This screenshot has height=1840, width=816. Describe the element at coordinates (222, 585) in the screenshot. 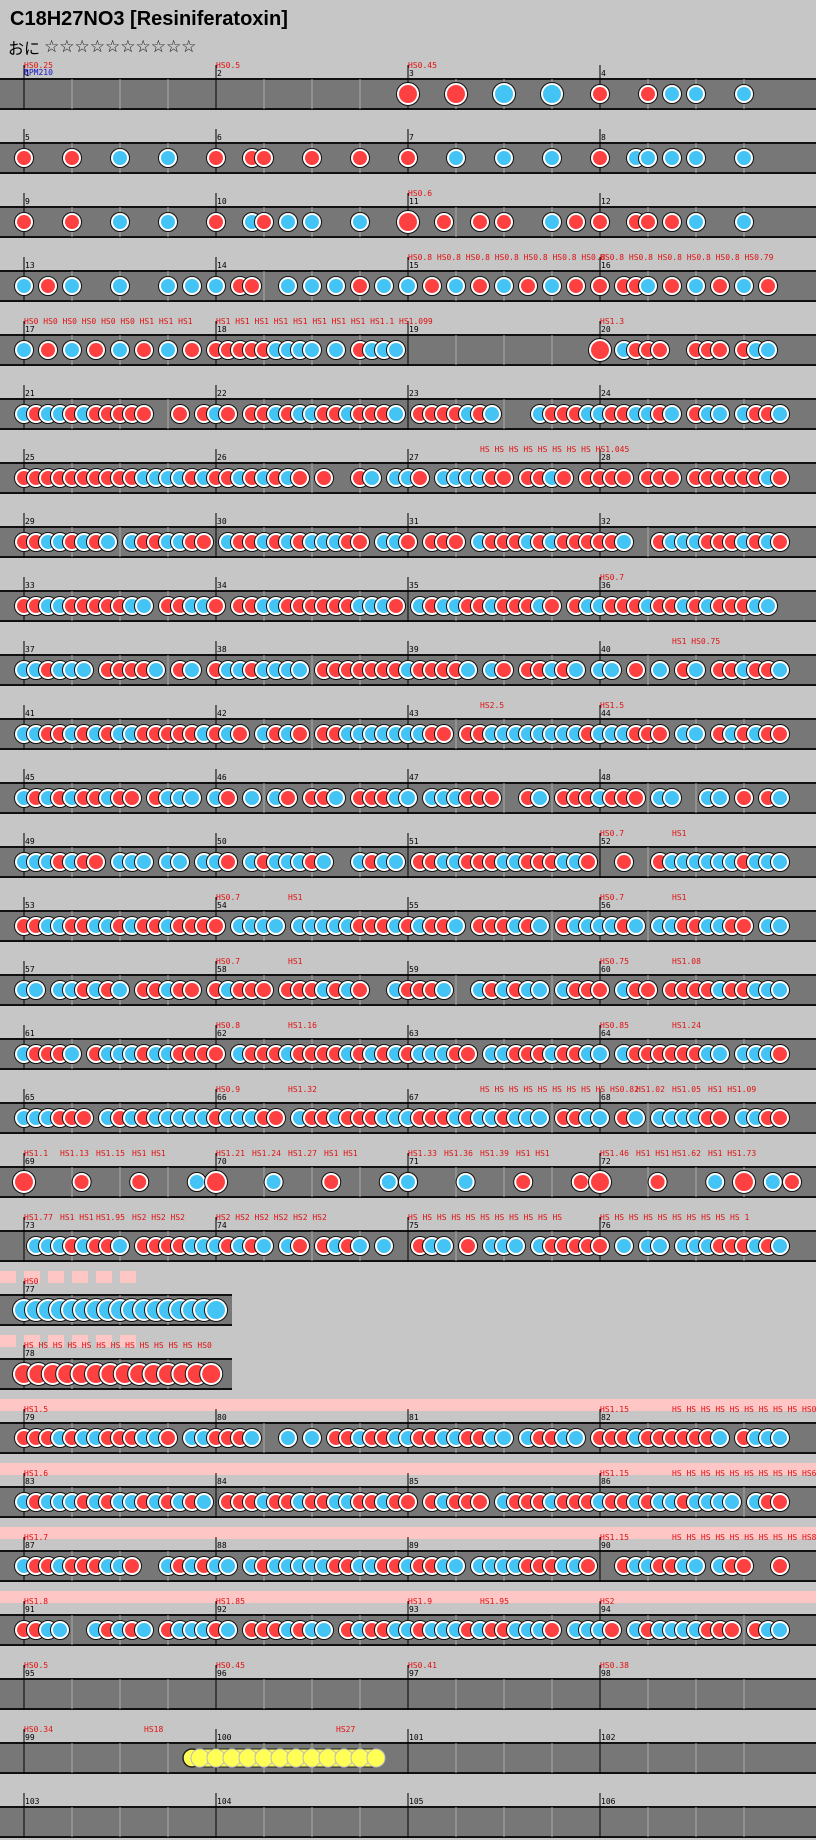

I see `measure-number: 34` at that location.